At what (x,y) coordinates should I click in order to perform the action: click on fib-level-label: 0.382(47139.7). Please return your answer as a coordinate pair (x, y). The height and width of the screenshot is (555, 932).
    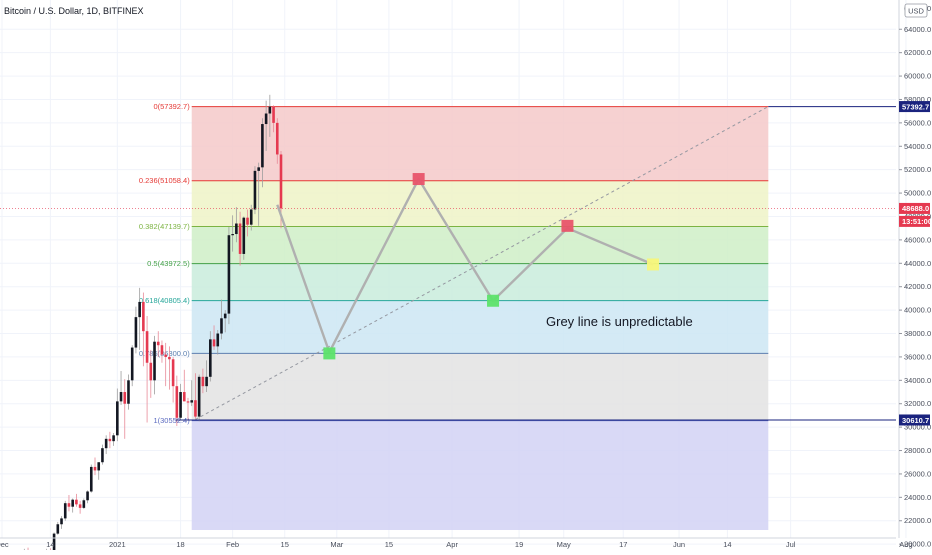
    Looking at the image, I should click on (164, 226).